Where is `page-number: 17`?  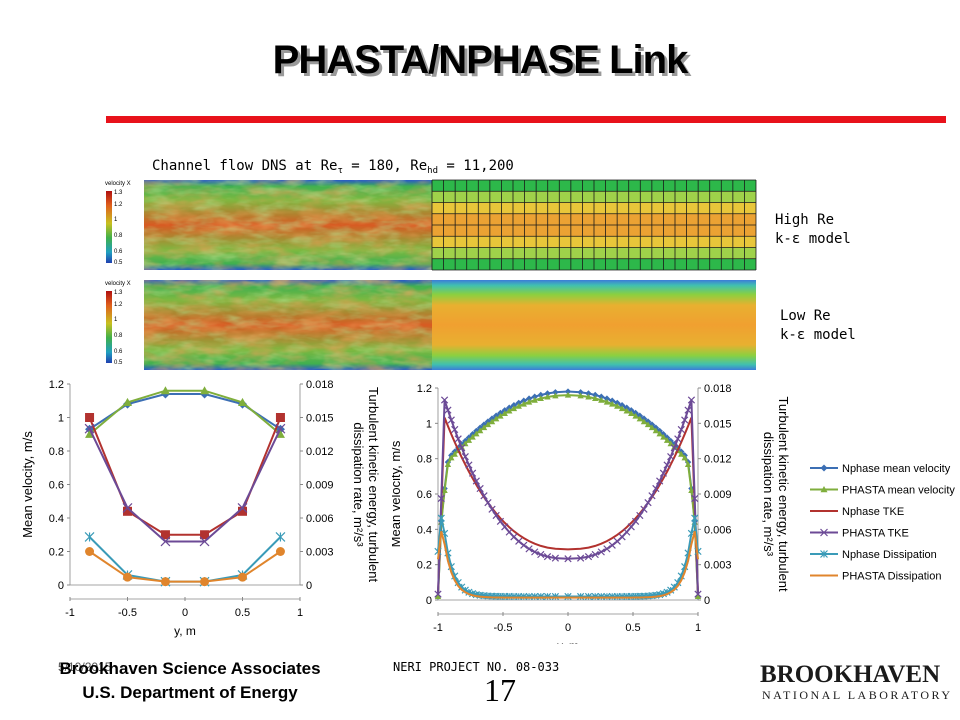
page-number: 17 is located at coordinates (500, 690).